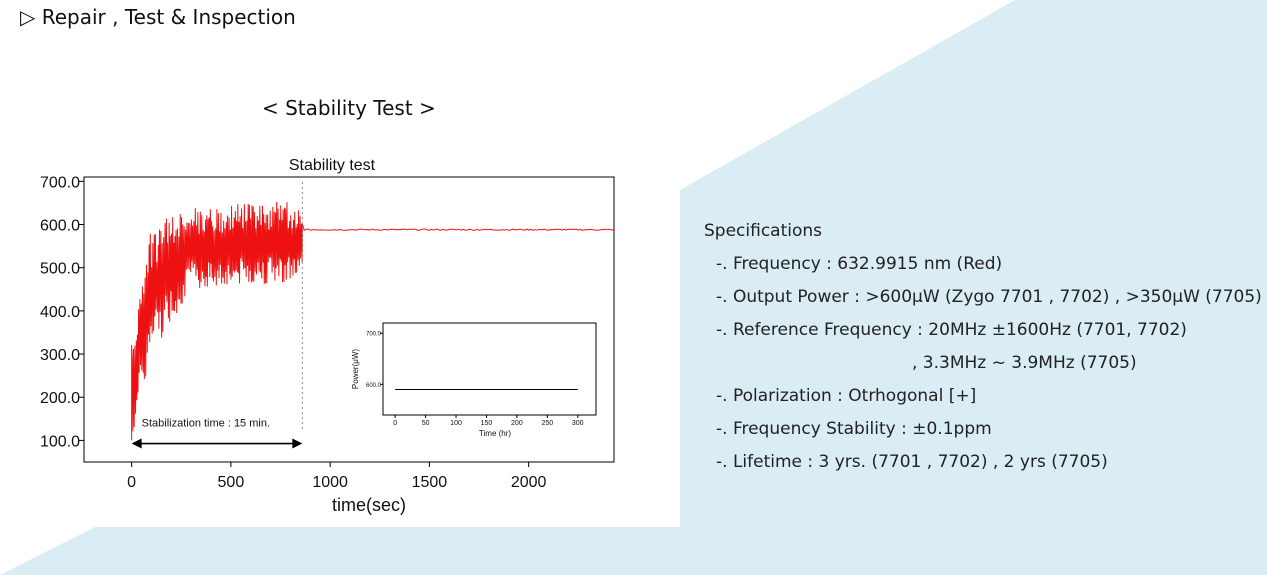  What do you see at coordinates (430, 482) in the screenshot?
I see `x-tick-label: 1500` at bounding box center [430, 482].